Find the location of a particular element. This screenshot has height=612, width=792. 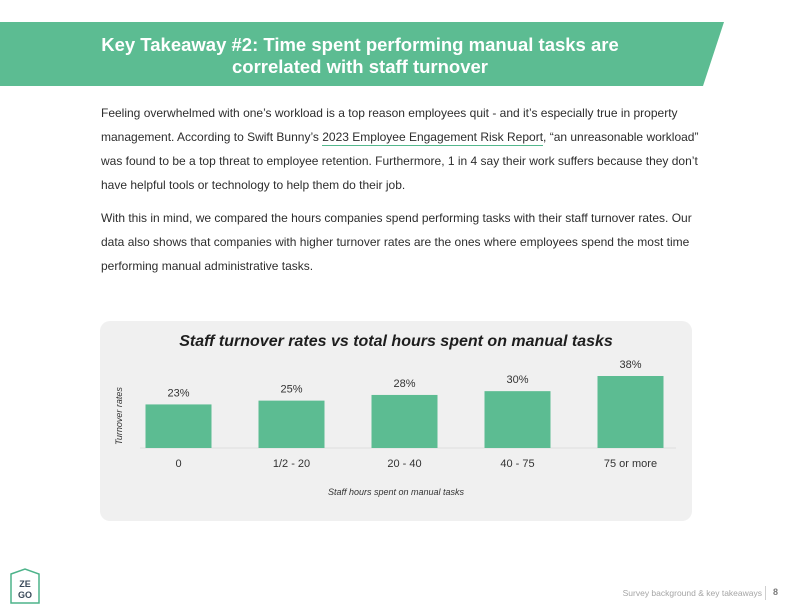

risk-report-link: 2023 Employee Engagement Risk Report is located at coordinates (433, 138).